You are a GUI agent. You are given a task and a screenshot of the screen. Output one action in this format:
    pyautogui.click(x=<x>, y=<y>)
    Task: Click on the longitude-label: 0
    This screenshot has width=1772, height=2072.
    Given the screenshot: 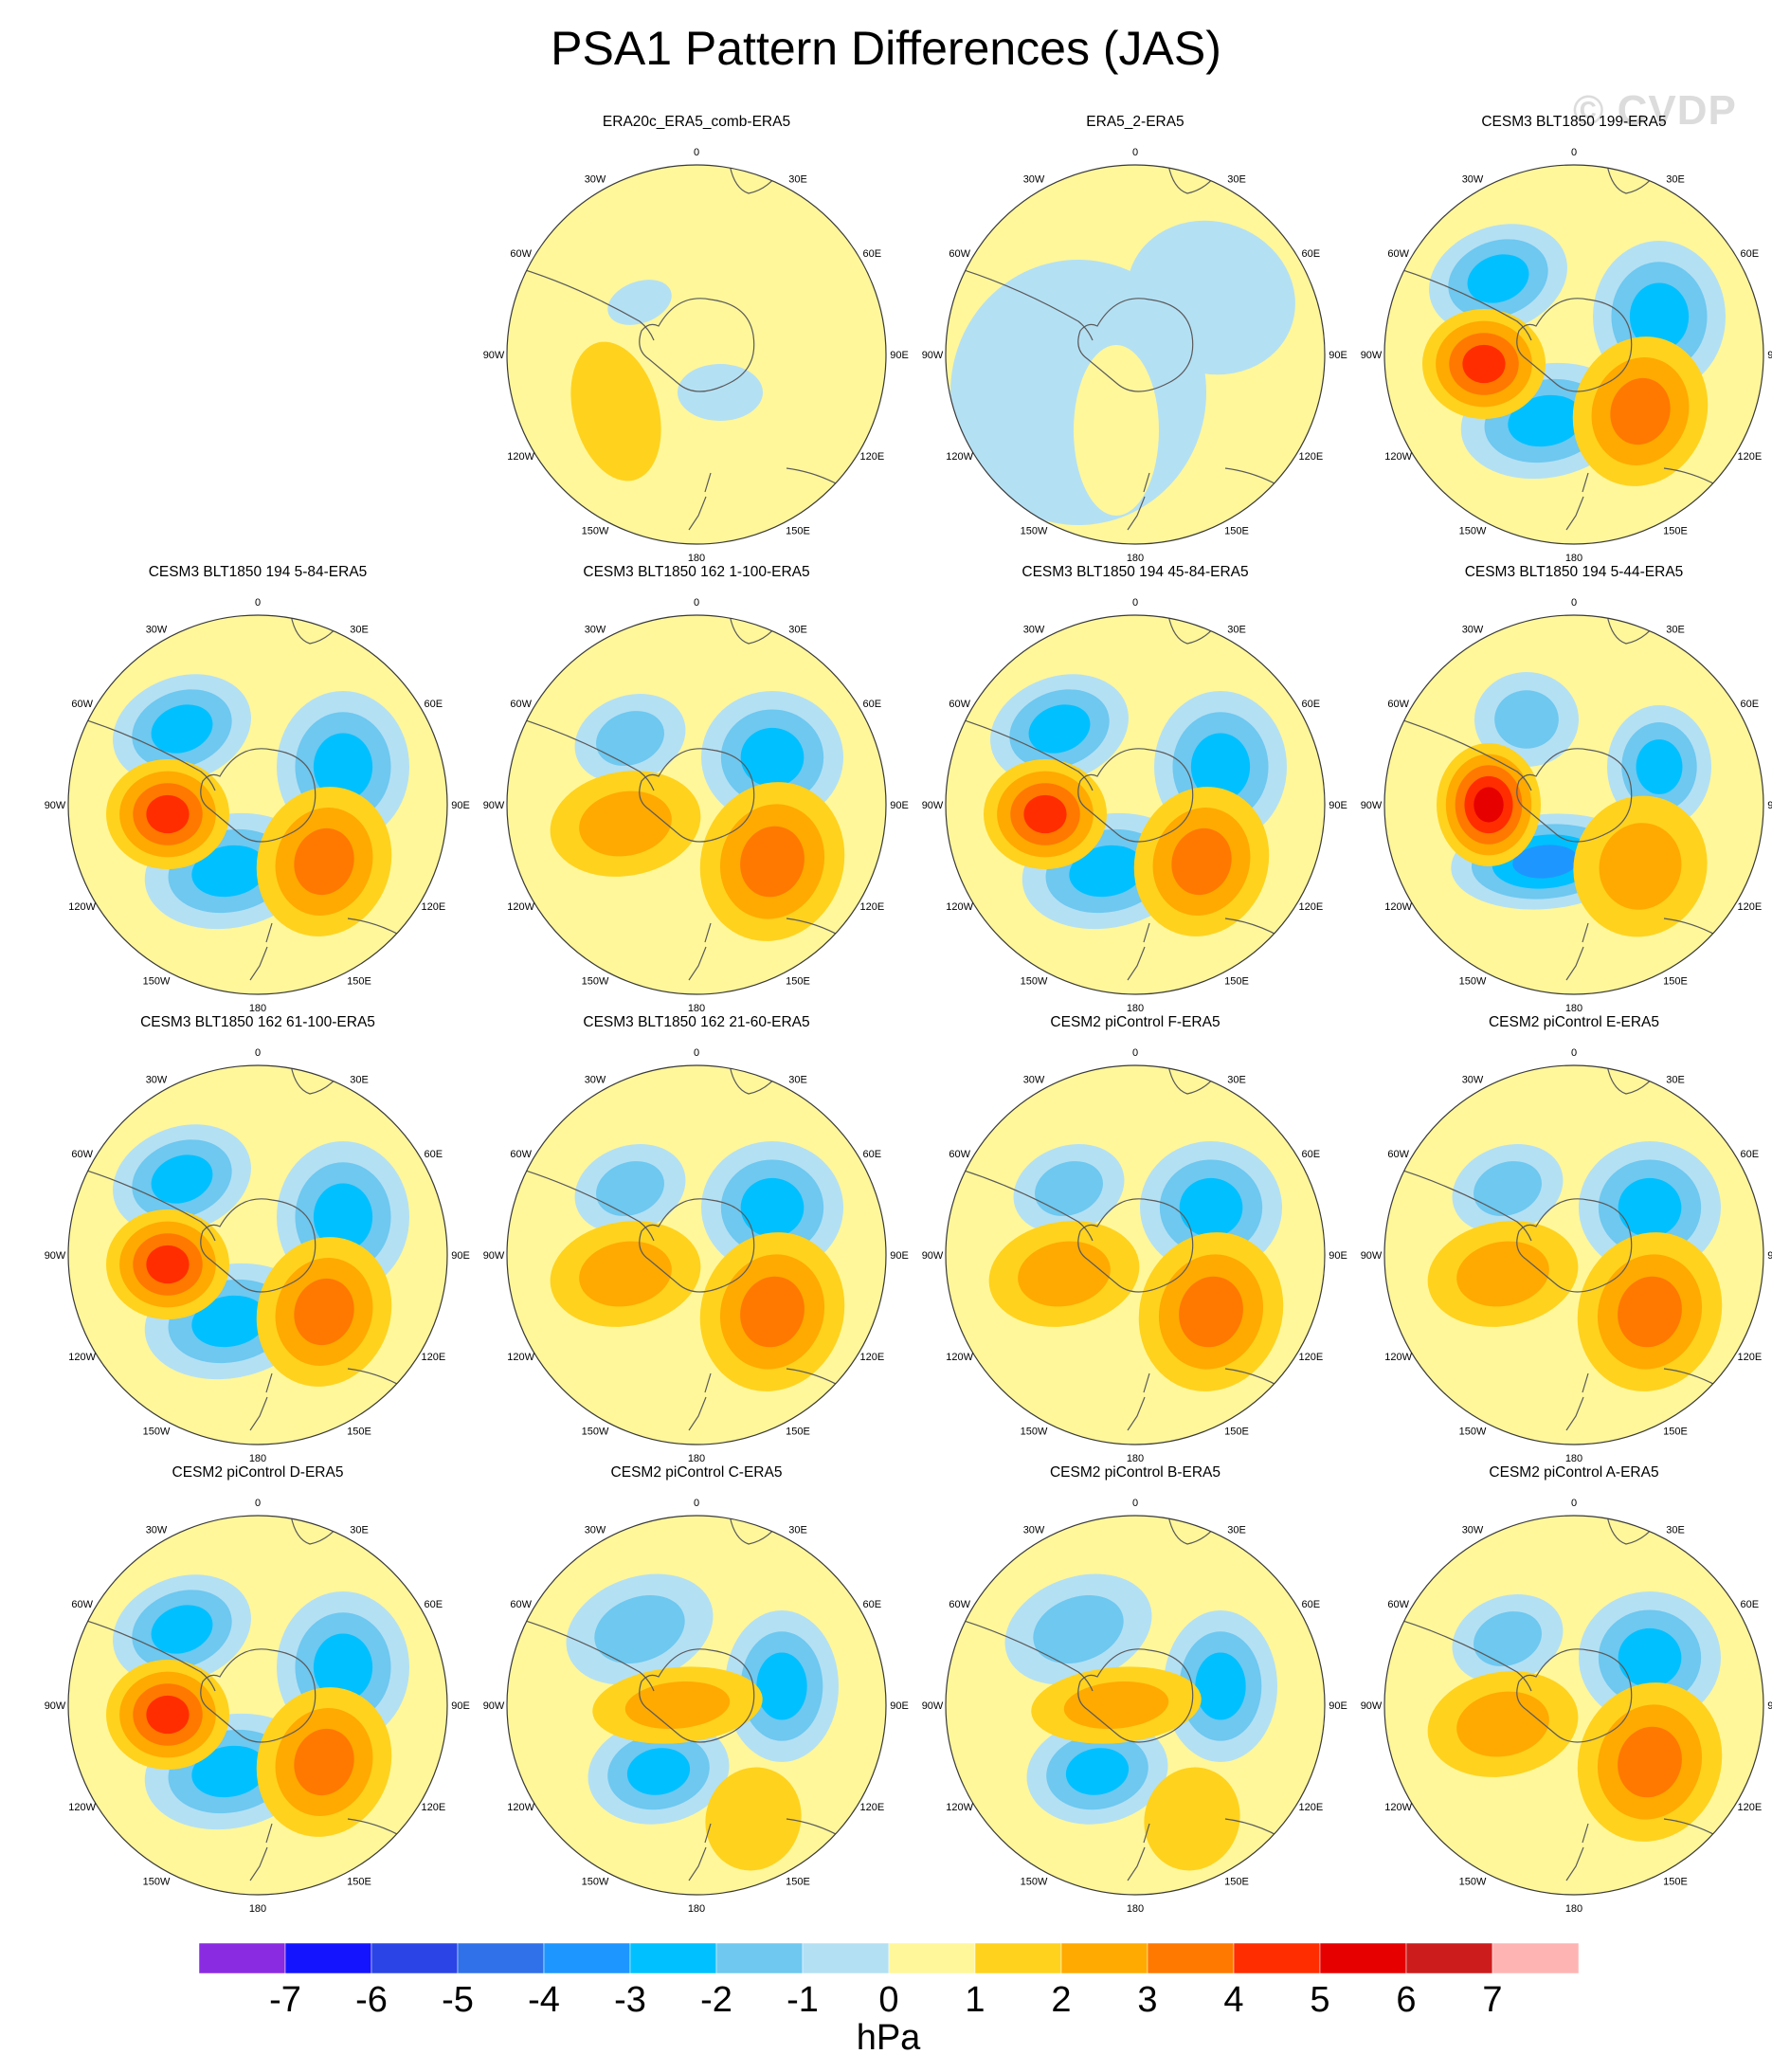 What is the action you would take?
    pyautogui.click(x=696, y=1053)
    